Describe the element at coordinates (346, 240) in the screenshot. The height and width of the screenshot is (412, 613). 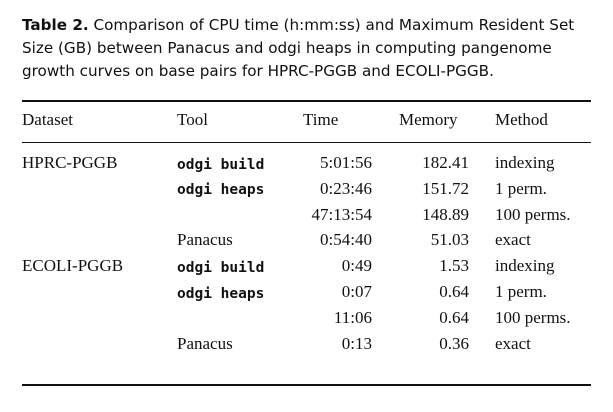
I see `cell-time: 0:54:40` at that location.